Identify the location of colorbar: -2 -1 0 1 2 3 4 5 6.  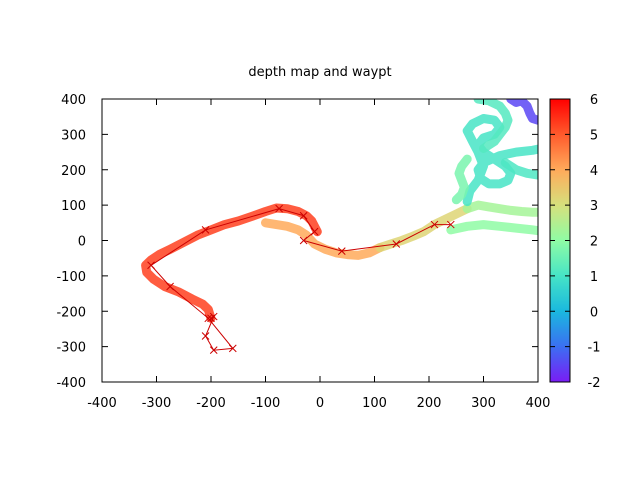
(575, 242).